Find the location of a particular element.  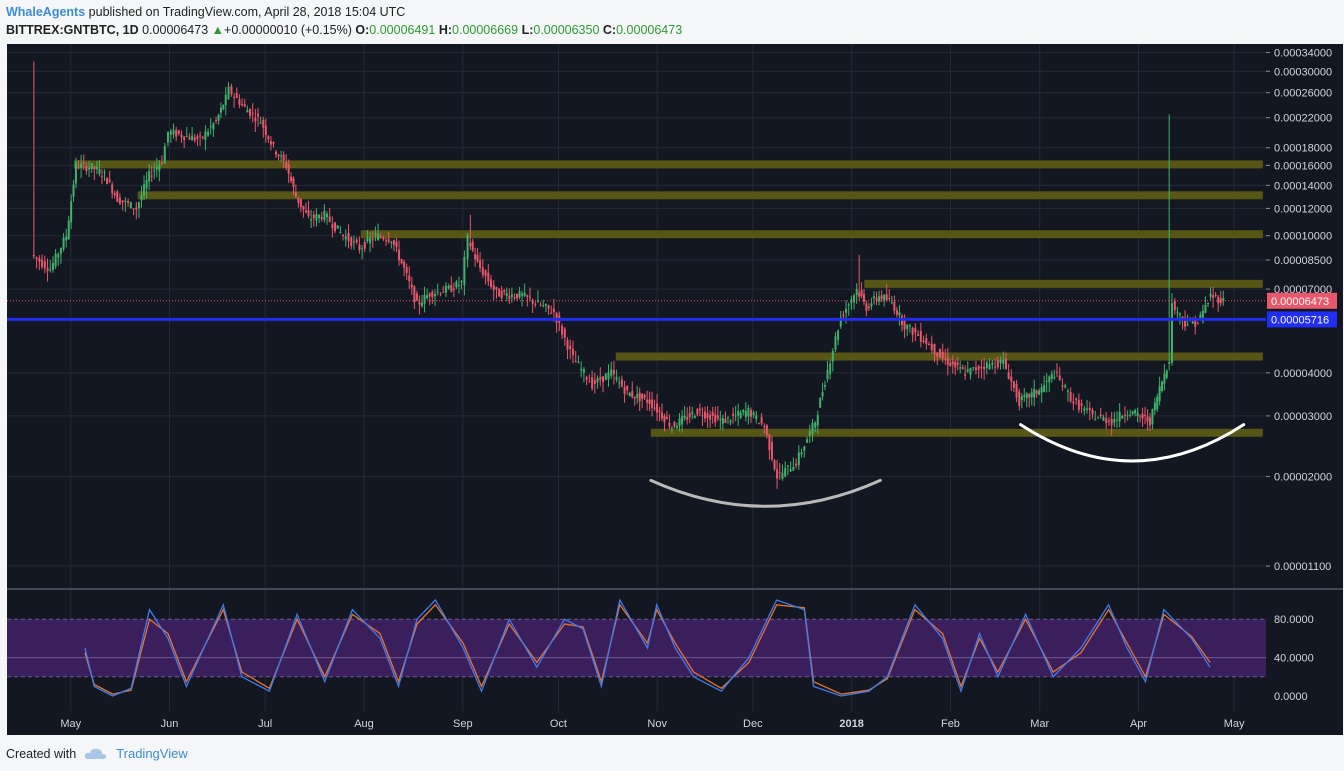

support-resistance-zone is located at coordinates (700, 195).